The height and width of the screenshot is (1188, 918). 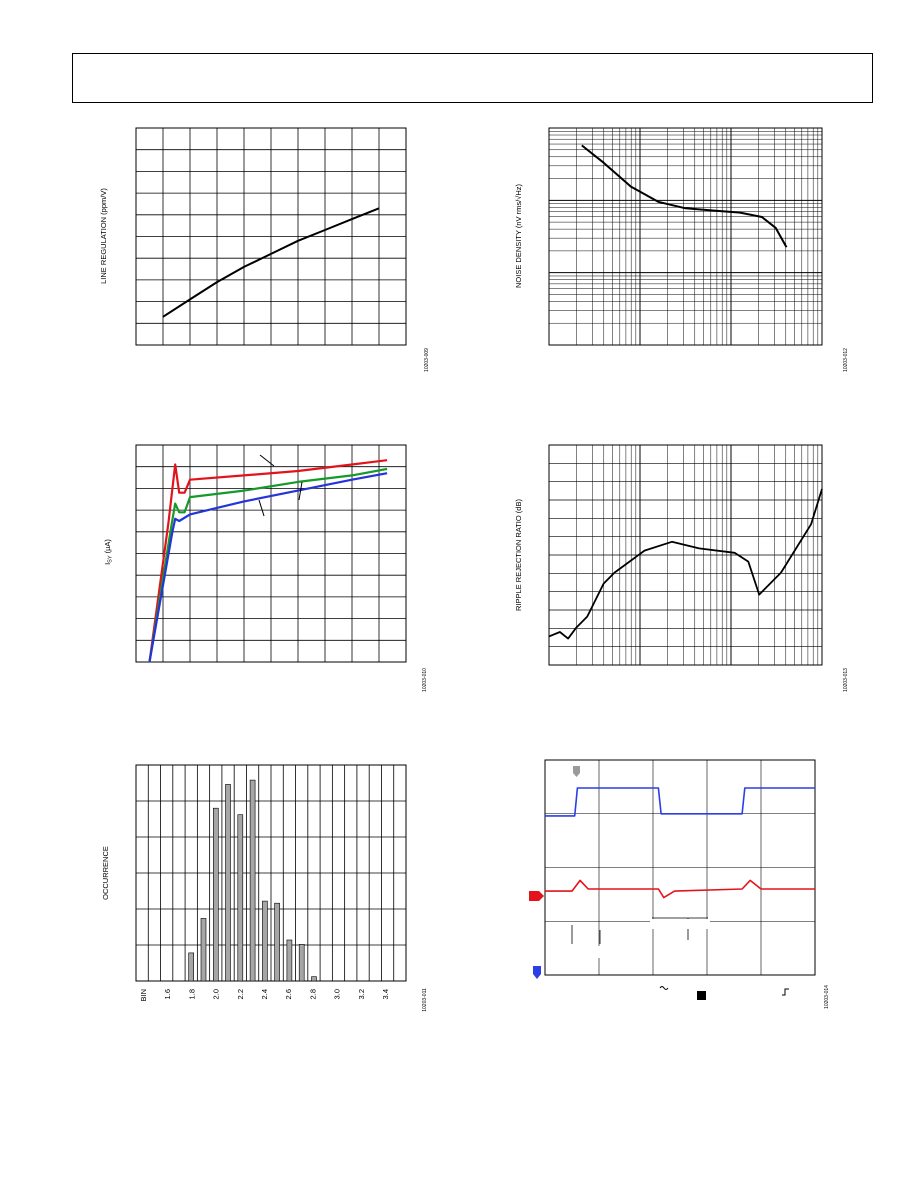 I want to click on x-tick-label: 3.4, so click(x=385, y=994).